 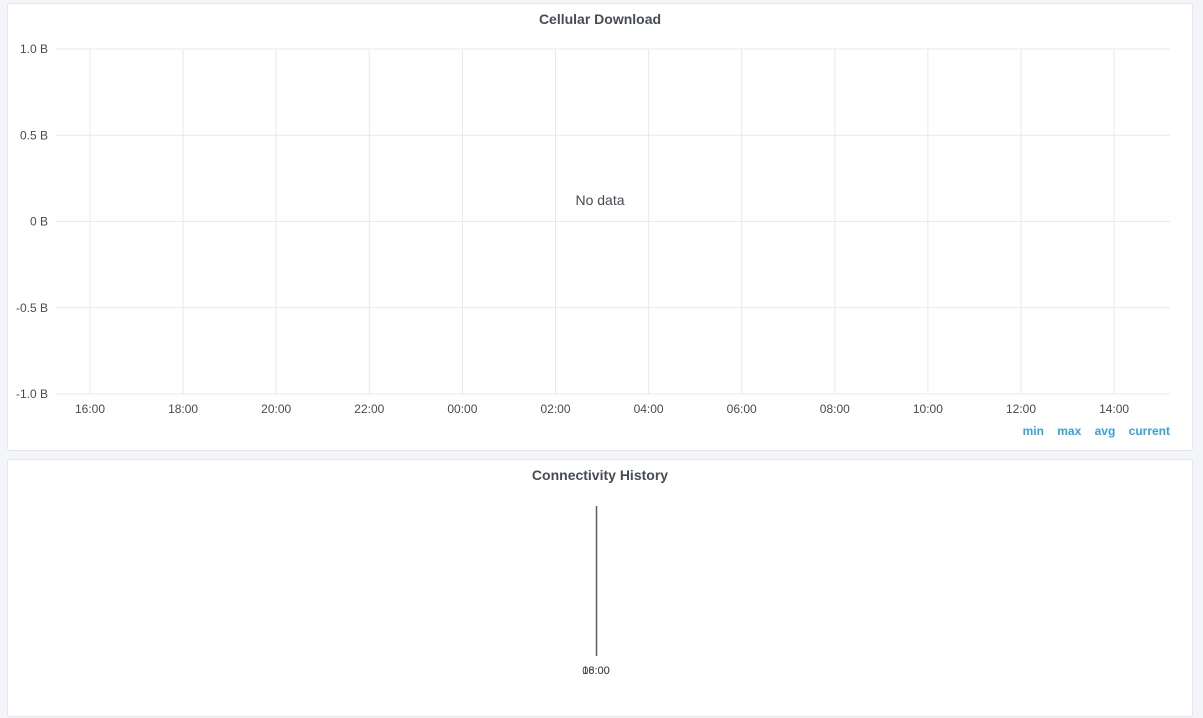 I want to click on y-tick-label: 1.0 B, so click(x=34, y=49).